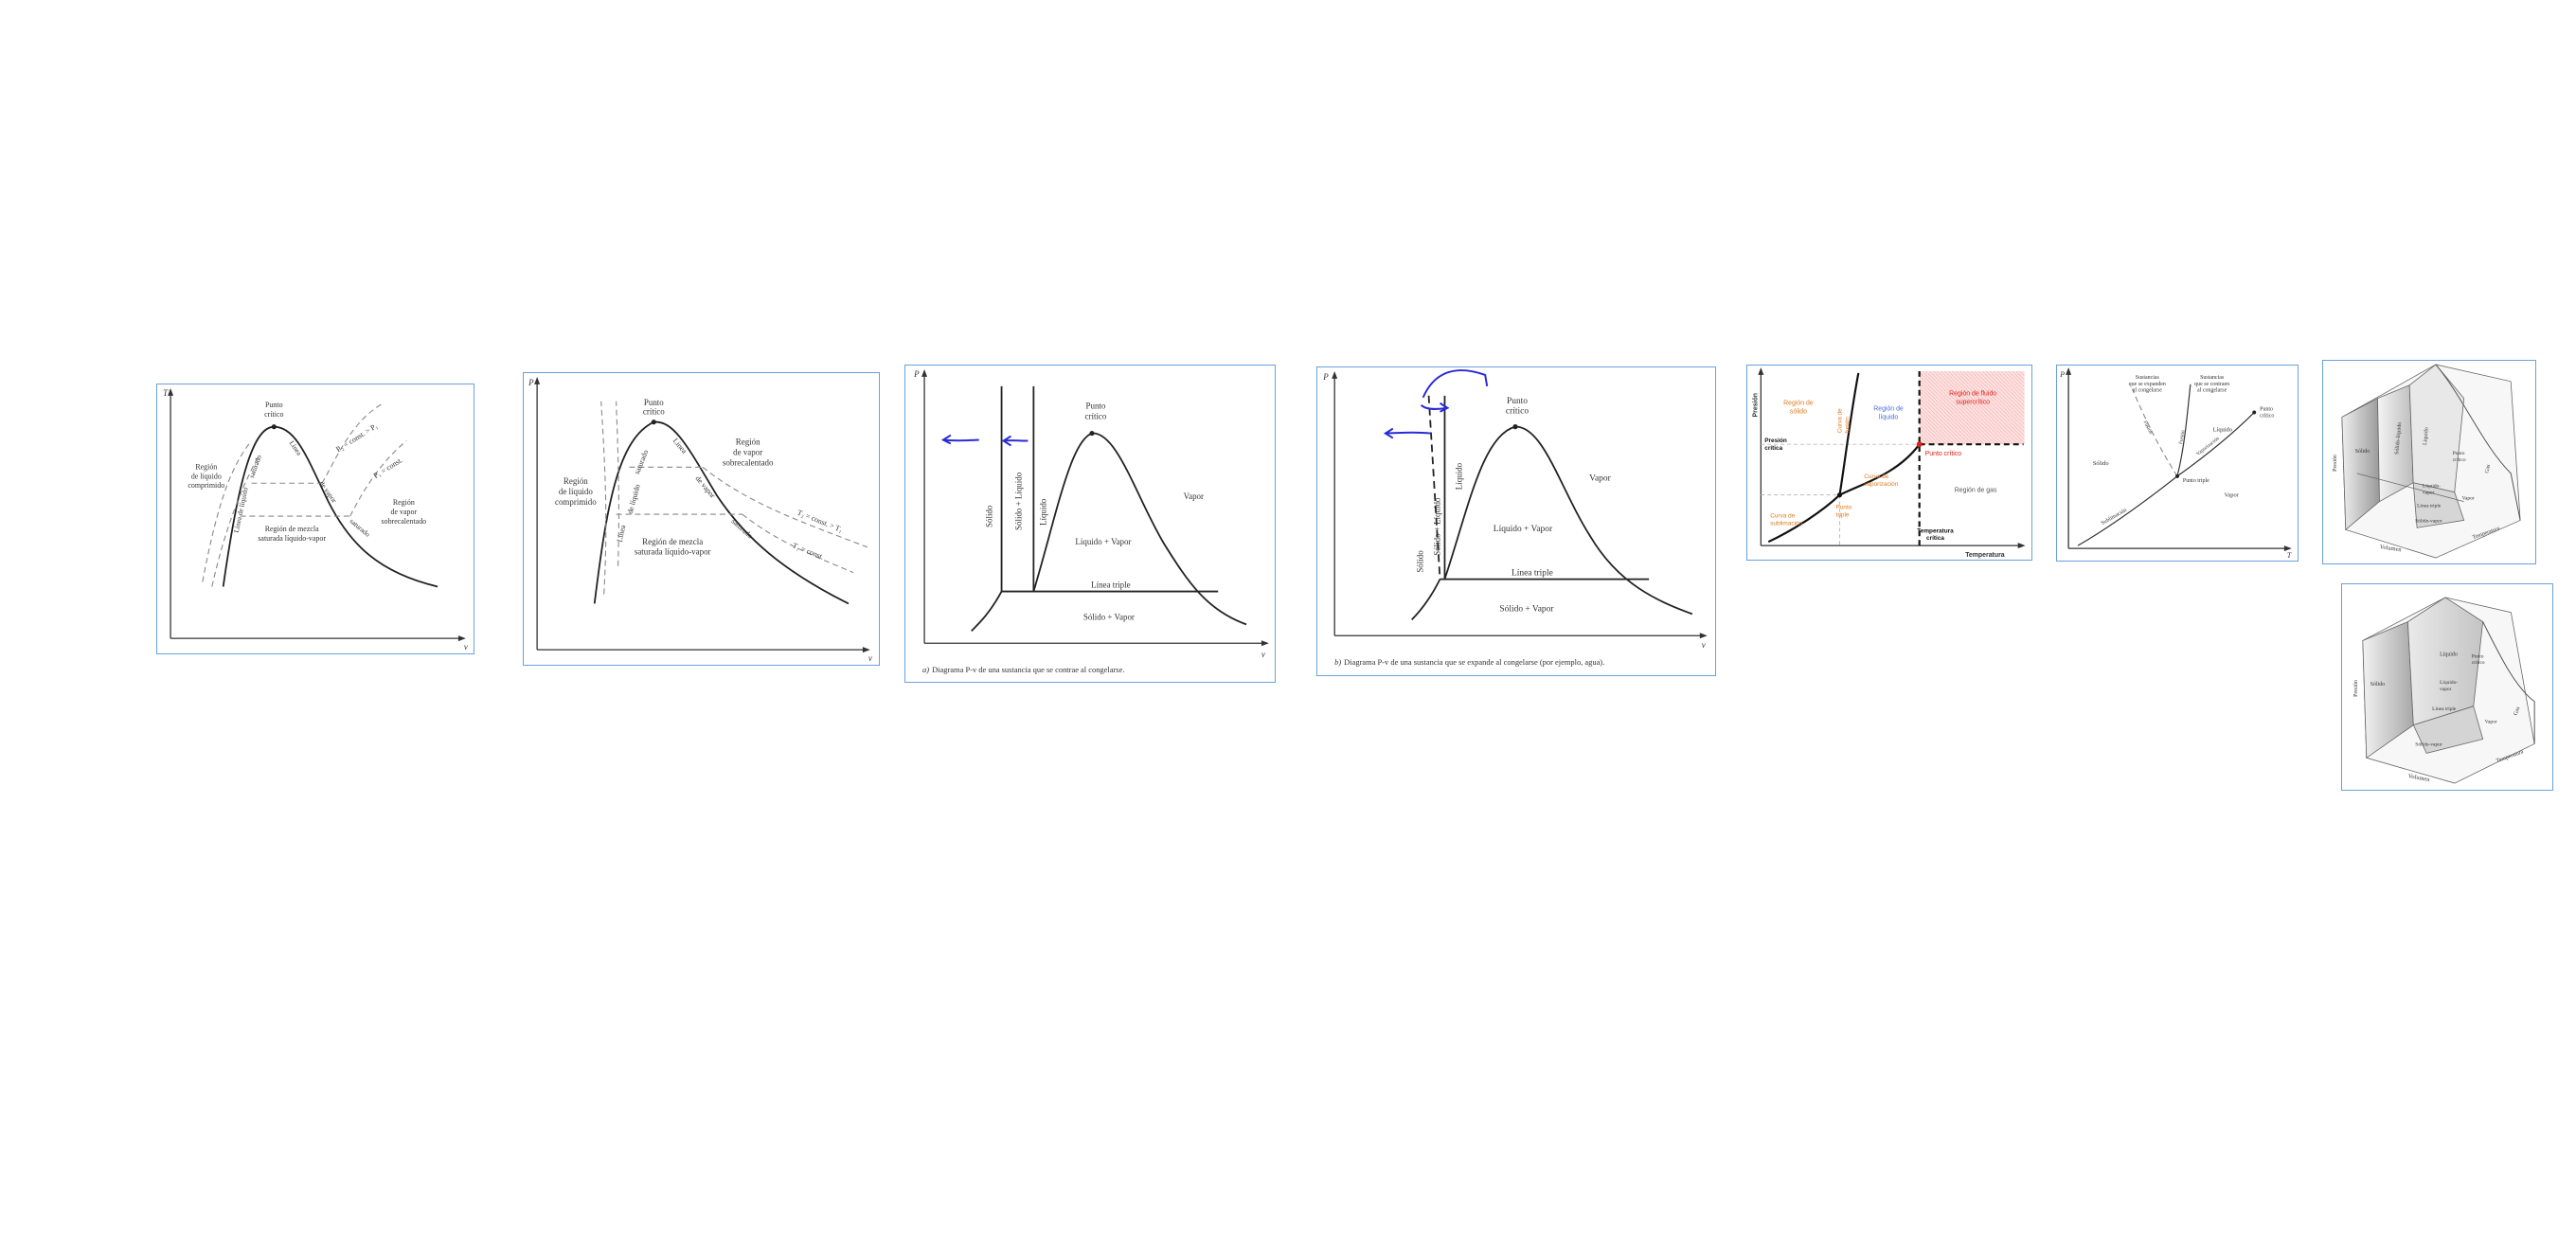 This screenshot has width=2576, height=1250. I want to click on solid-liquid-label: Sólido-líquido, so click(2398, 439).